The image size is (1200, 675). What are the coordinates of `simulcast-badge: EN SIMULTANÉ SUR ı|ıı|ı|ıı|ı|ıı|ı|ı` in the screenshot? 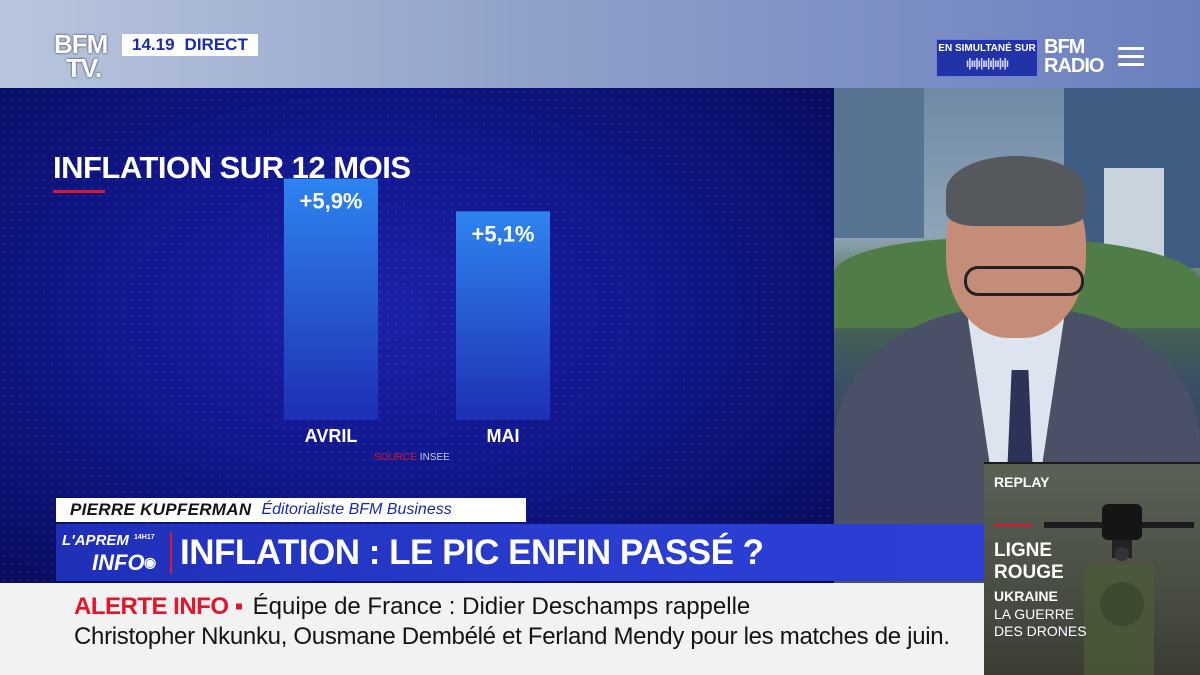 It's located at (987, 58).